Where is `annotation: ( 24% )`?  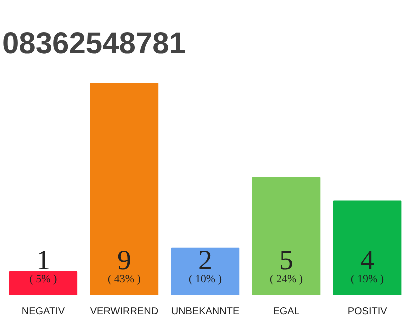 annotation: ( 24% ) is located at coordinates (287, 280).